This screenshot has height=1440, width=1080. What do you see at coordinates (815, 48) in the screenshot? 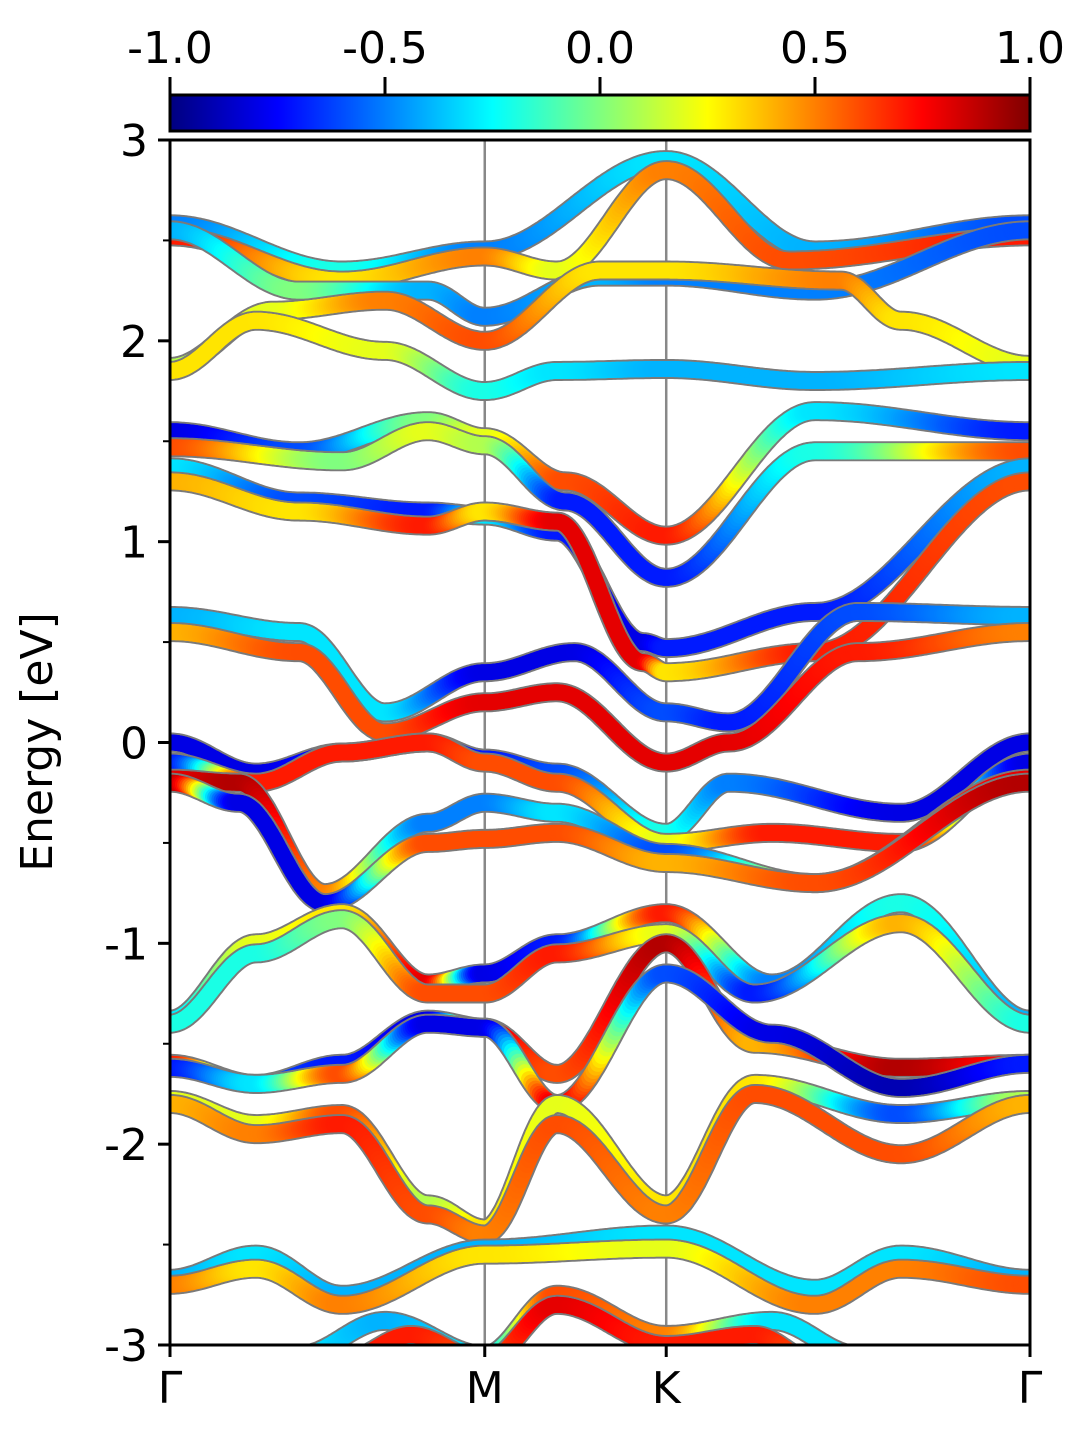
I see `colorbar-tick-label: 0.5` at bounding box center [815, 48].